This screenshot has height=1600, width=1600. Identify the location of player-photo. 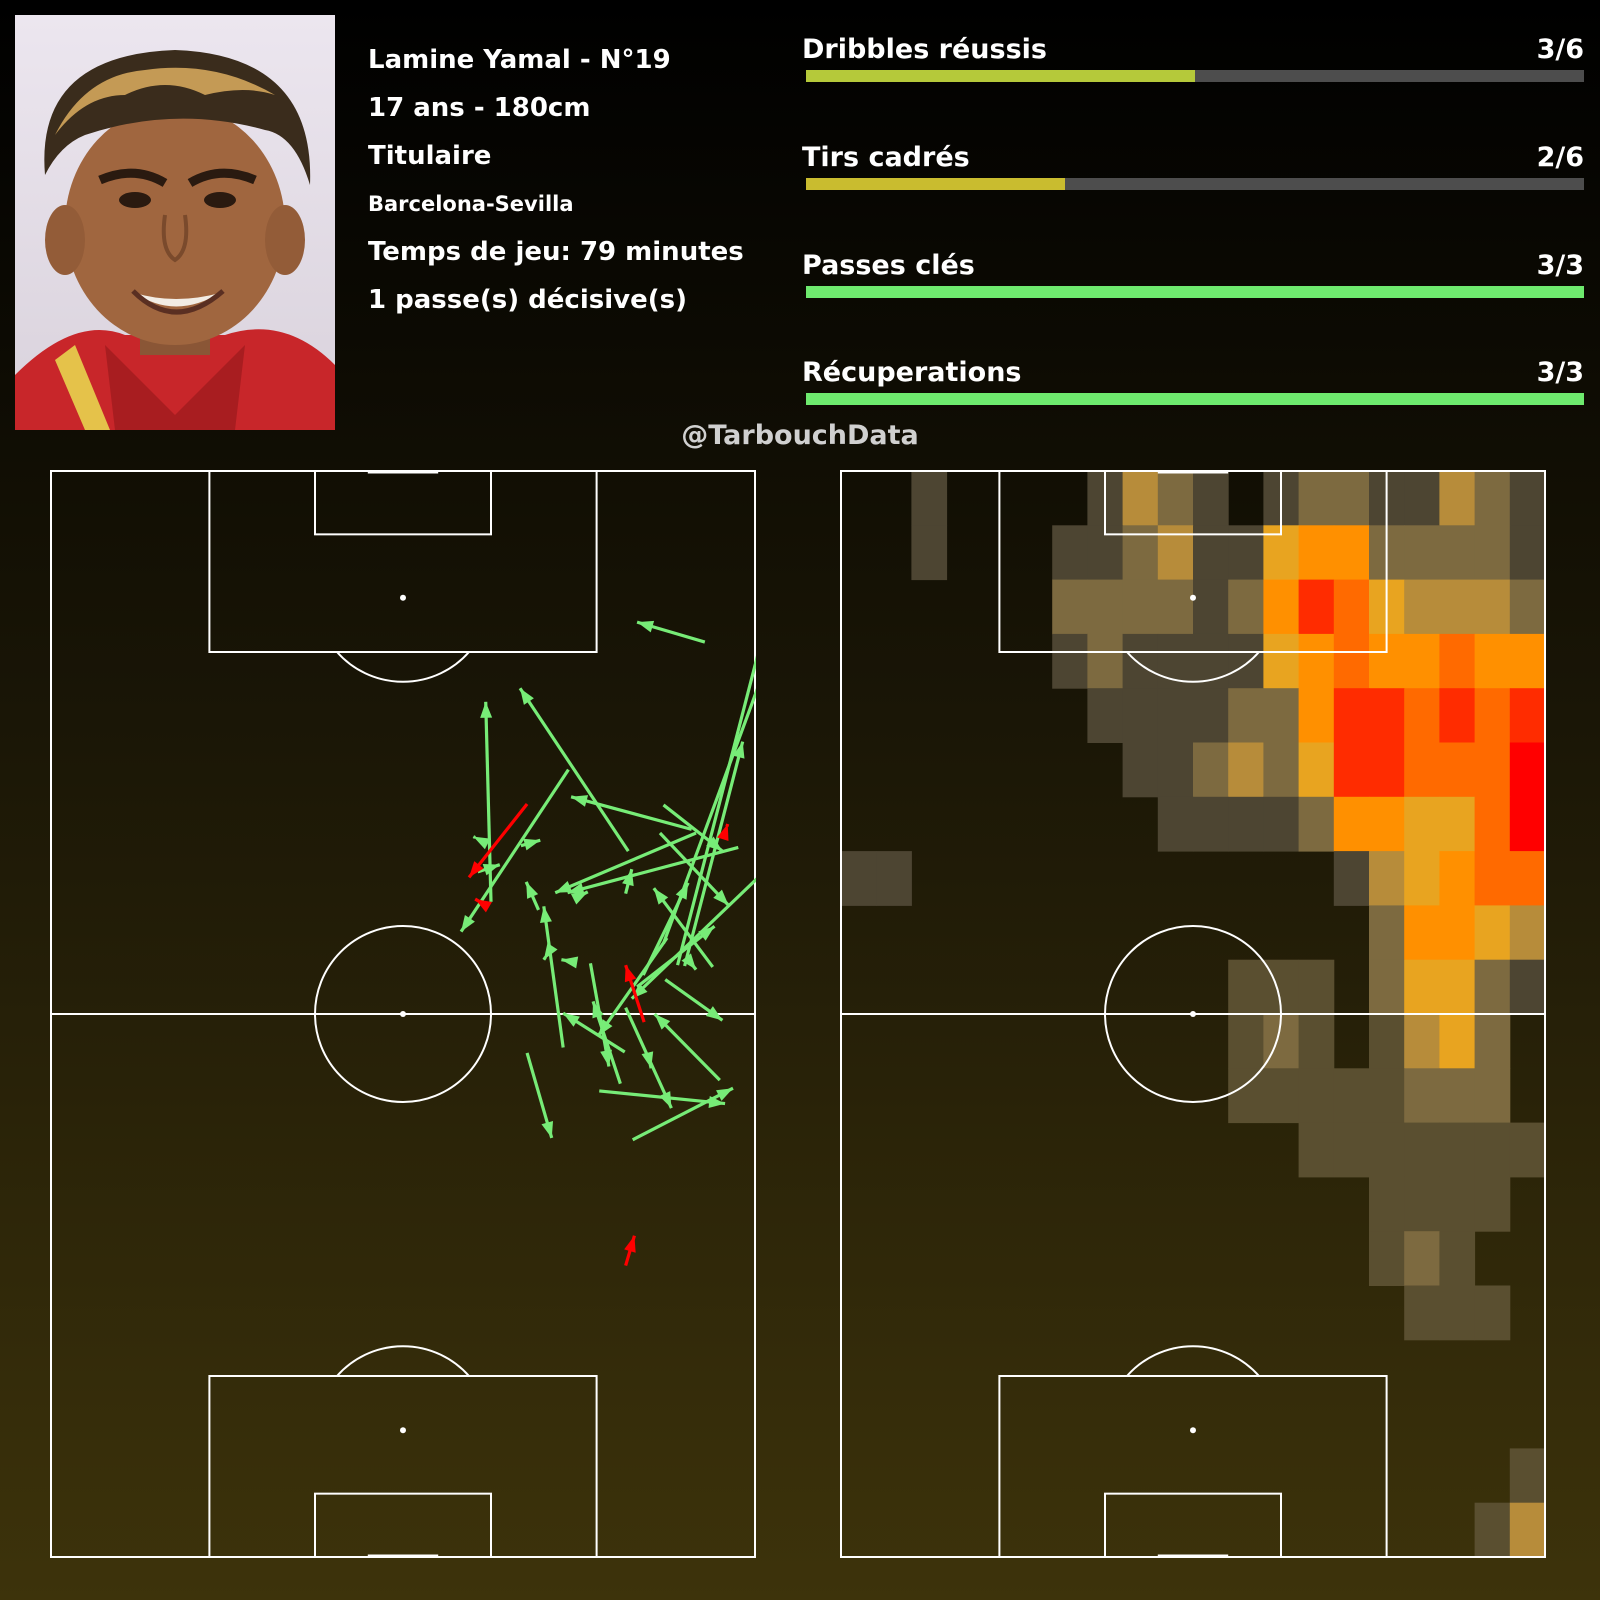
(175, 222).